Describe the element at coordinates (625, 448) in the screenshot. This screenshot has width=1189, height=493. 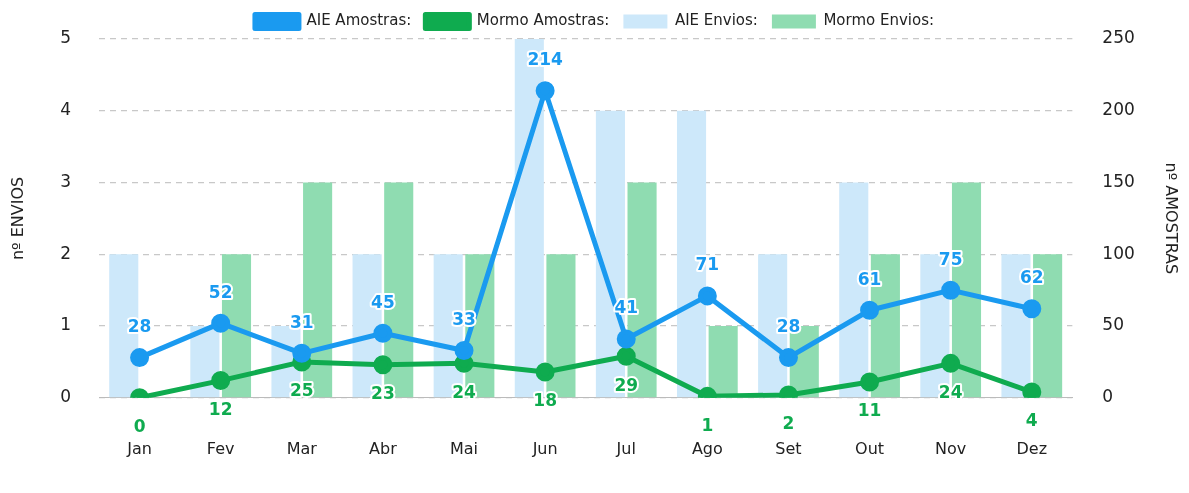
I see `x-tick-label: Jul` at that location.